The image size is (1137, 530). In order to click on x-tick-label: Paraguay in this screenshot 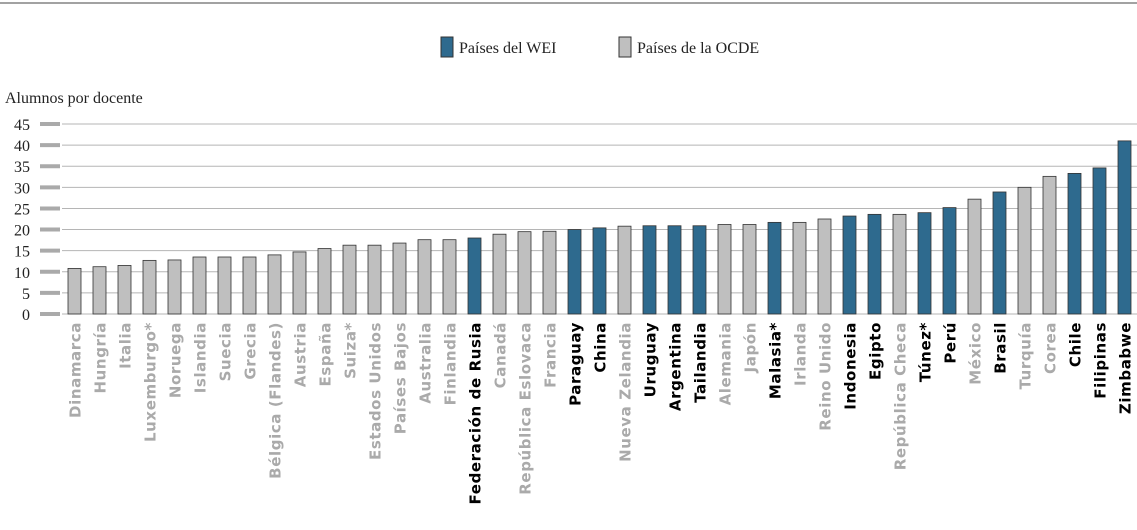, I will do `click(576, 364)`.